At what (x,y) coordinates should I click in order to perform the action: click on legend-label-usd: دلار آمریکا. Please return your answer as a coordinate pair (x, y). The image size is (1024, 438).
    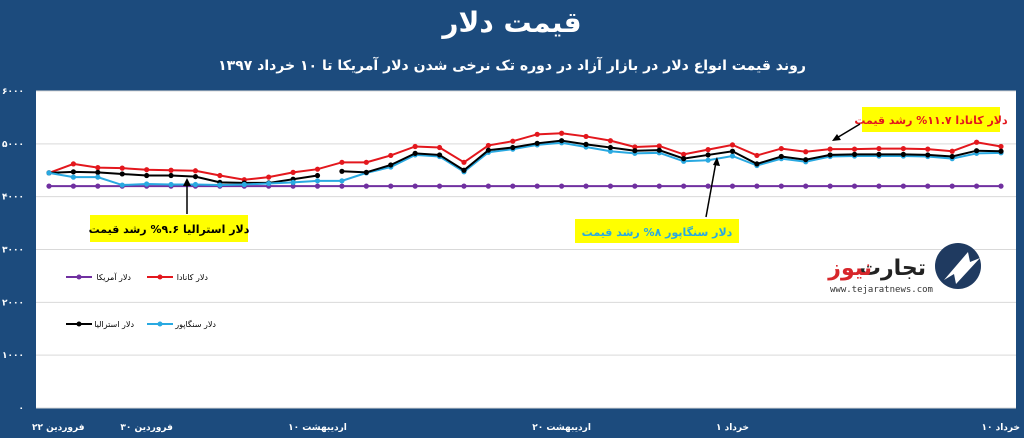
    Looking at the image, I should click on (113, 277).